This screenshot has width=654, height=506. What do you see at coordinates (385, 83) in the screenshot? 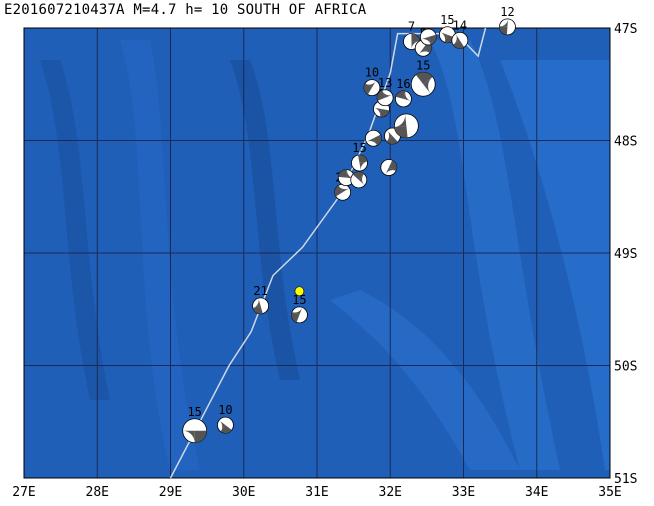
I see `event-depth-label: 13` at bounding box center [385, 83].